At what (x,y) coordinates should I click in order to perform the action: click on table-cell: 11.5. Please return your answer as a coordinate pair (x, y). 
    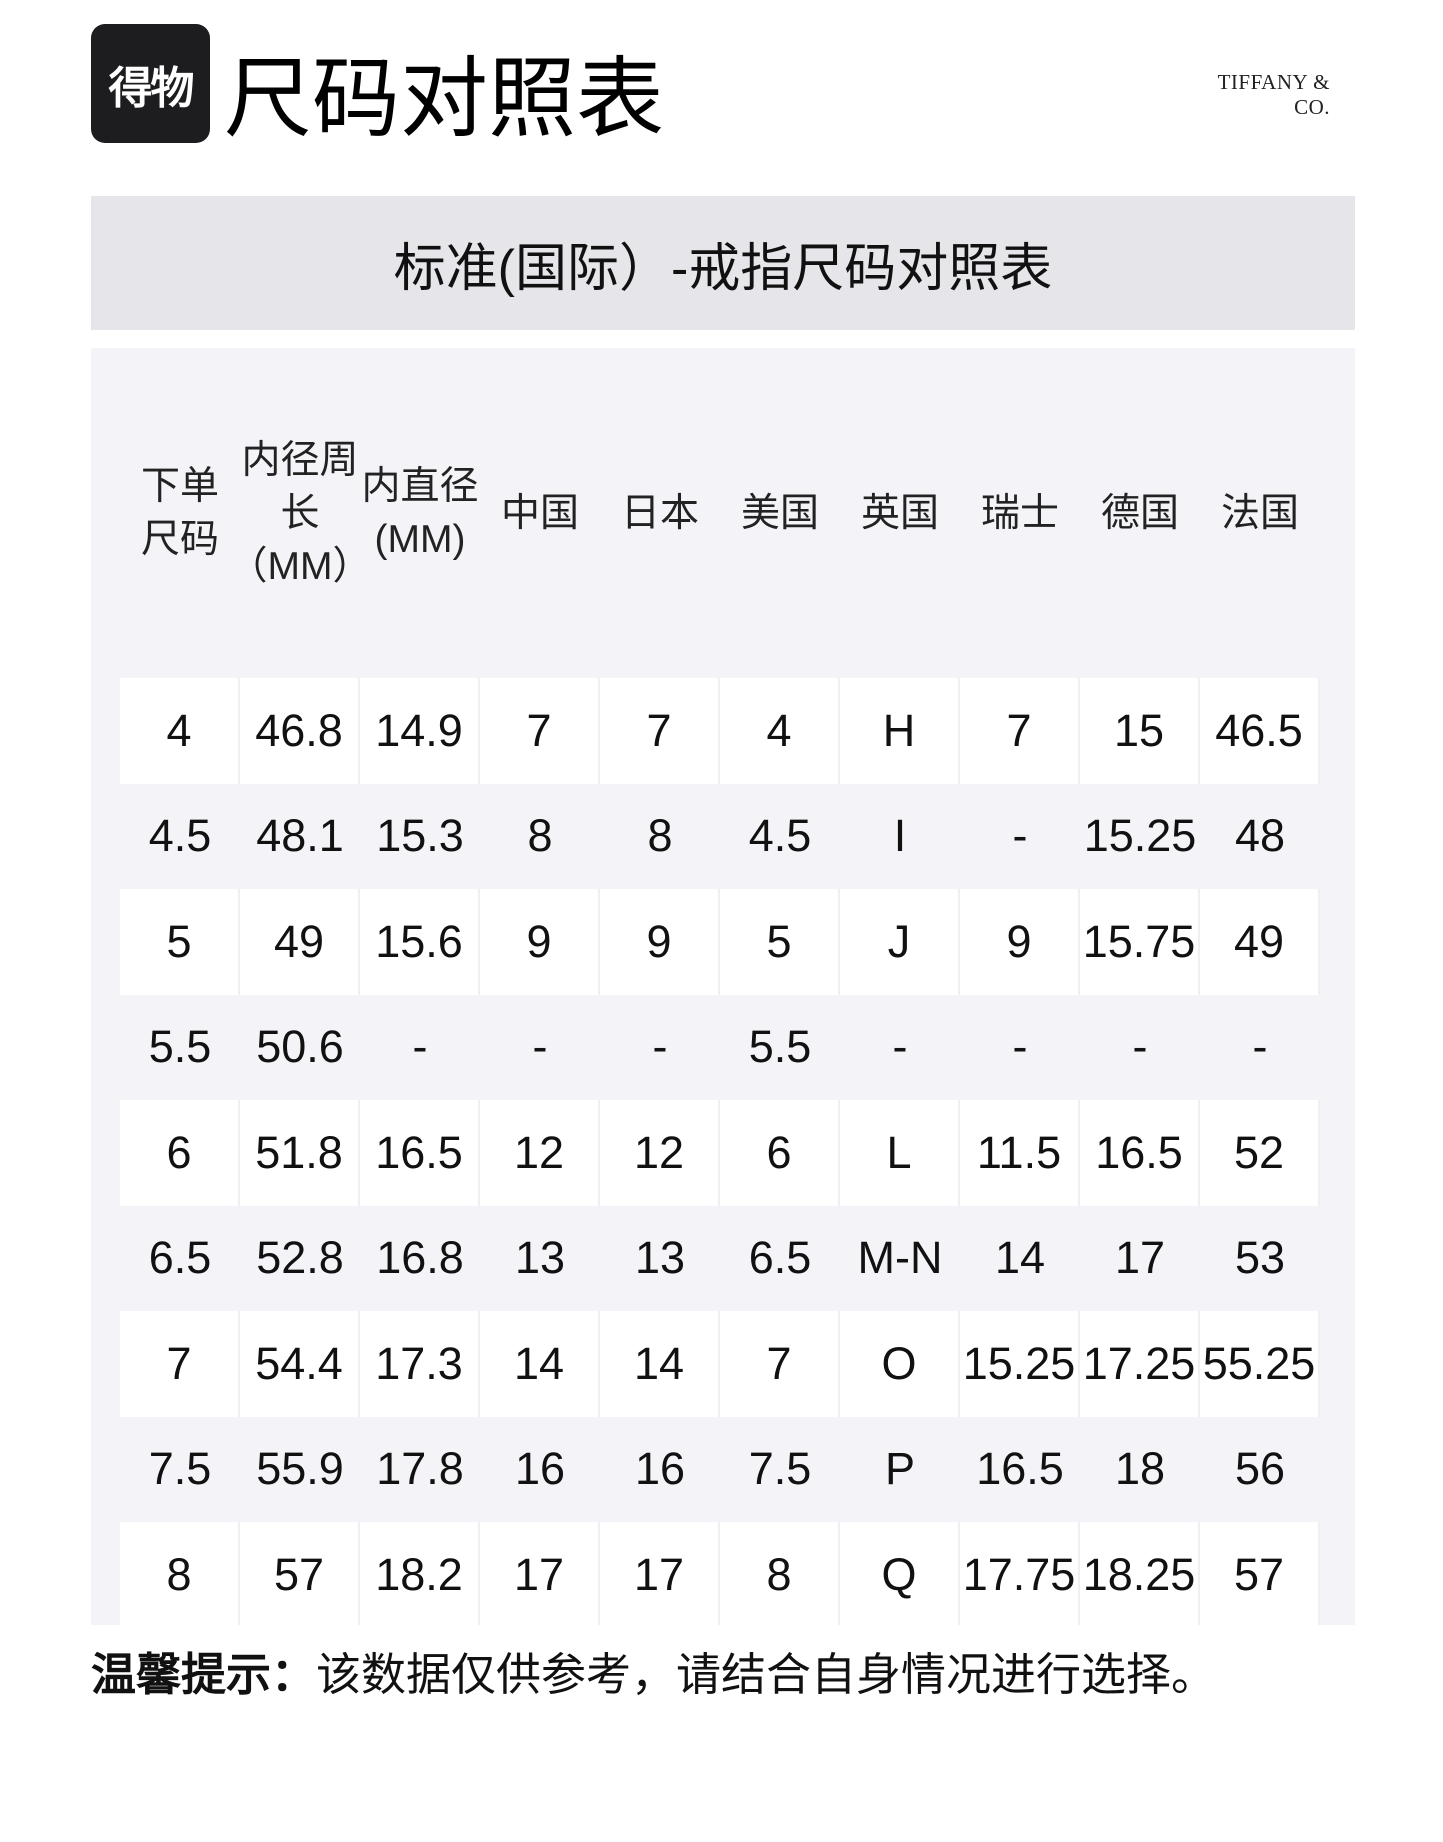
    Looking at the image, I should click on (1020, 1153).